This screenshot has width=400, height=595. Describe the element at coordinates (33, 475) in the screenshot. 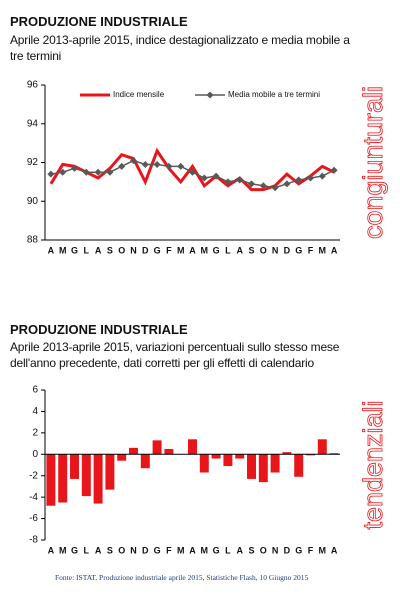

I see `y-tick-label: -2` at that location.